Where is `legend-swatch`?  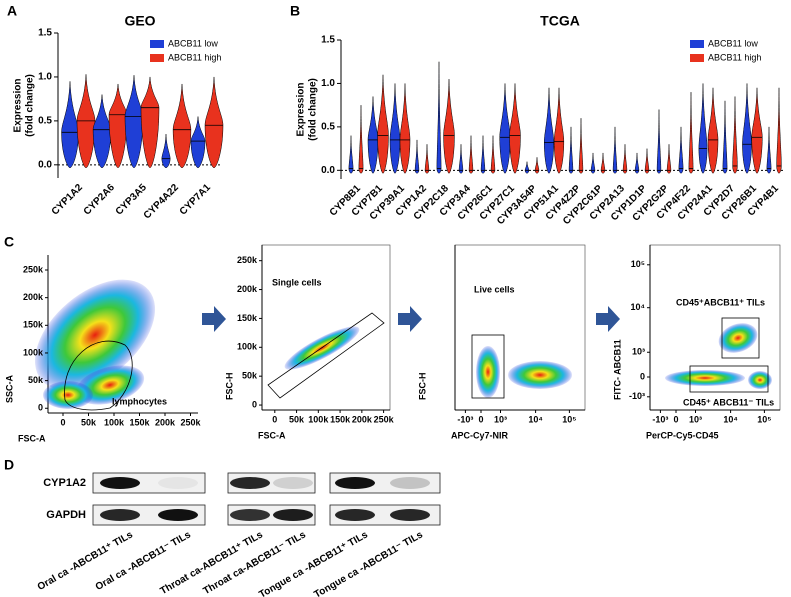 legend-swatch is located at coordinates (697, 58).